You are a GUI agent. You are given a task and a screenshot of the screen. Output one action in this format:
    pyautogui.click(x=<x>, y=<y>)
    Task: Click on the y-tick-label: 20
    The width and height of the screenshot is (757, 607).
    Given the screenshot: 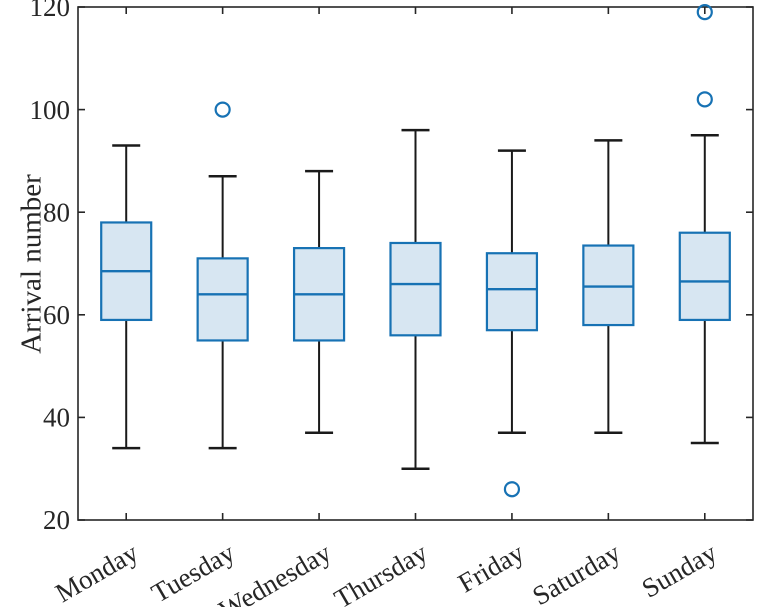 What is the action you would take?
    pyautogui.click(x=56, y=520)
    